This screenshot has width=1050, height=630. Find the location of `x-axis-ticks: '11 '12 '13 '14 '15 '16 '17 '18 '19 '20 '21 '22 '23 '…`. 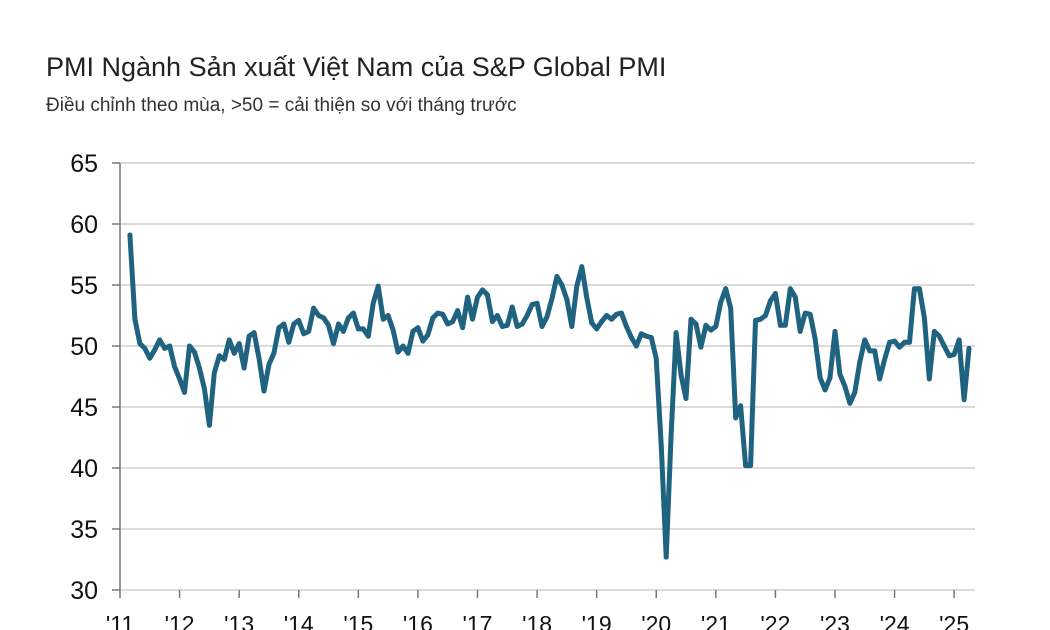

x-axis-ticks: '11 '12 '13 '14 '15 '16 '17 '18 '19 '20 '21 '22 '23 '… is located at coordinates (537, 610).